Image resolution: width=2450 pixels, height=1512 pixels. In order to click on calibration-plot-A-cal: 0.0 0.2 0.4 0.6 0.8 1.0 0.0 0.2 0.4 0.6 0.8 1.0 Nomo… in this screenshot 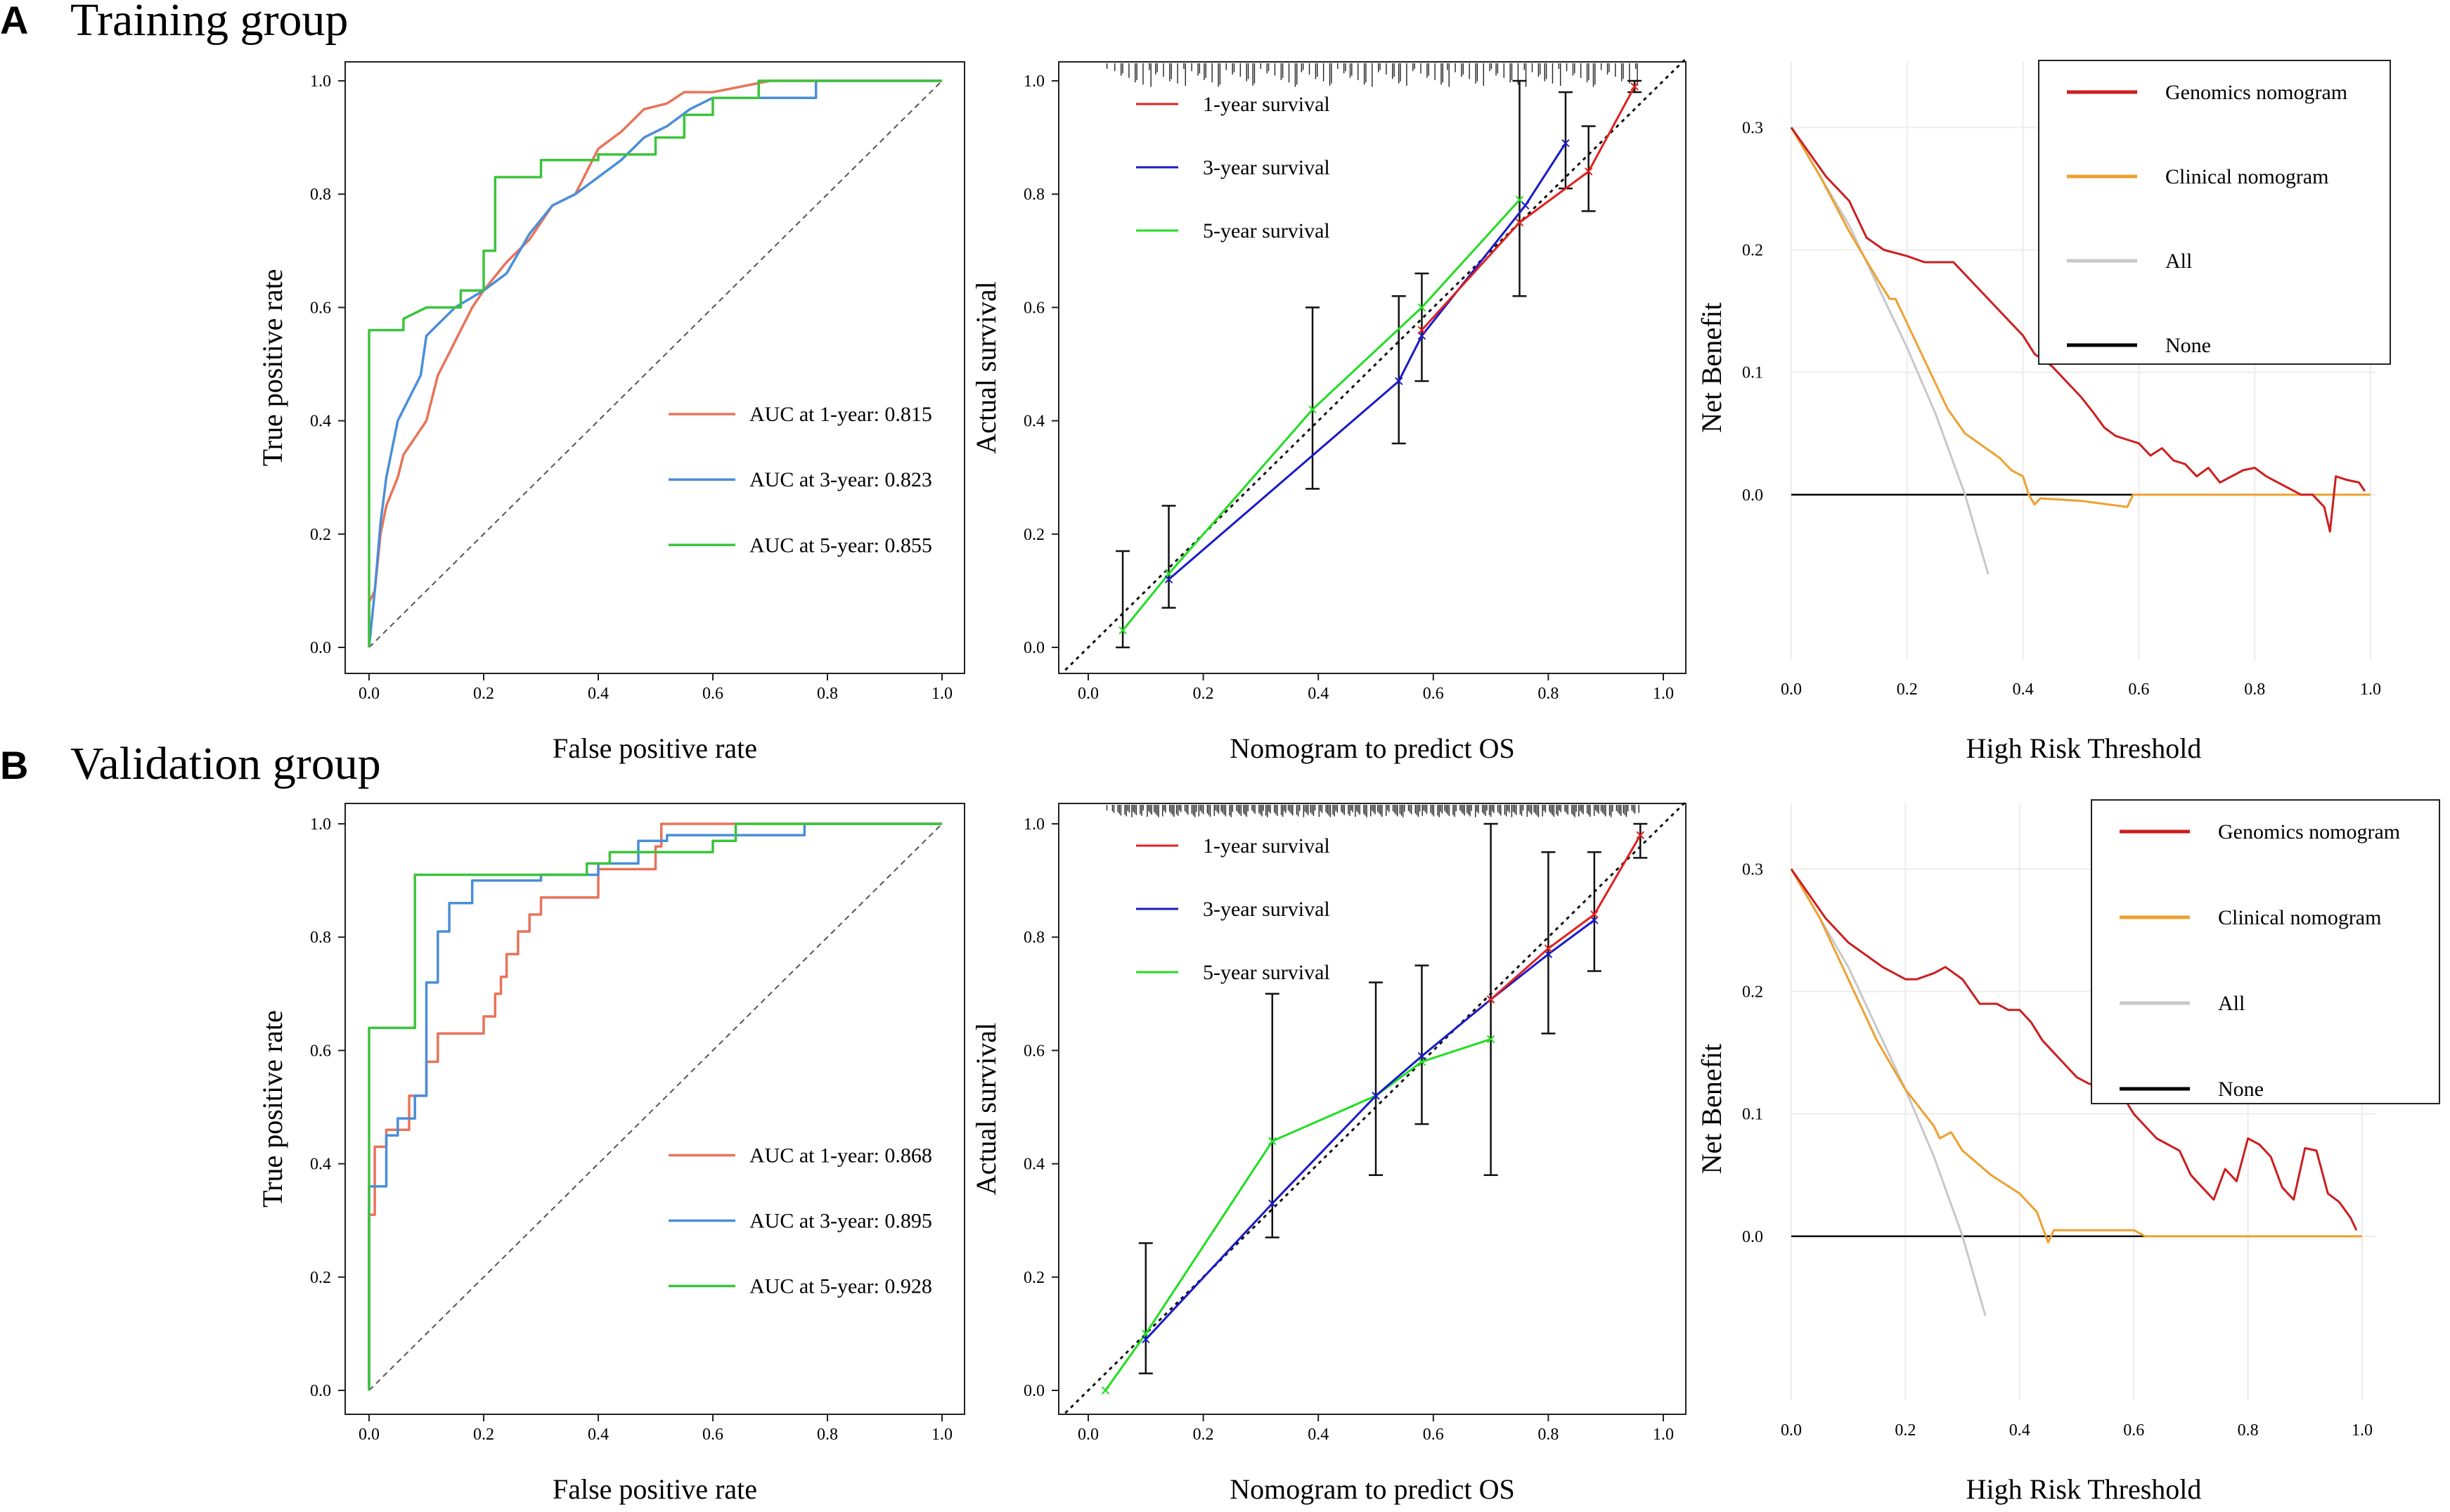, I will do `click(1328, 410)`.